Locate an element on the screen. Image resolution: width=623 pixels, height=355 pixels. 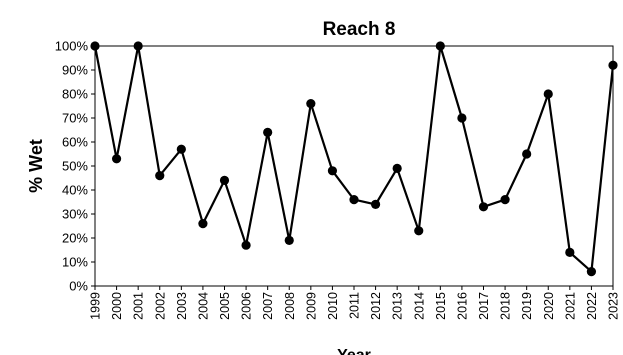
y-axis-ticks: 0% 10% 20% 30% 40% 50% 60% 70% 80% 90% 100% is located at coordinates (75, 166).